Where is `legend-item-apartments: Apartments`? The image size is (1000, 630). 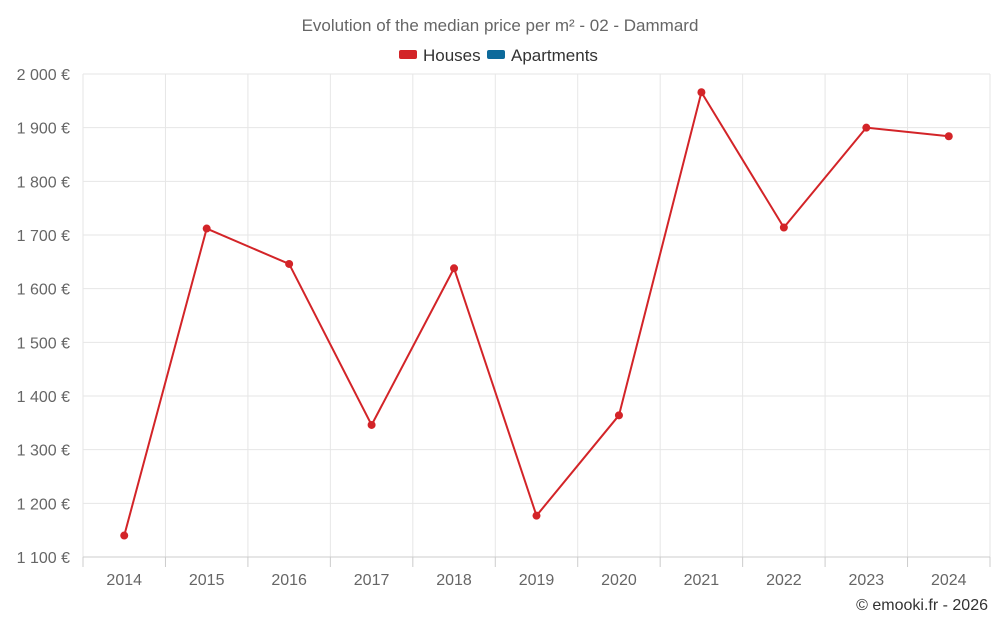
legend-item-apartments: Apartments is located at coordinates (542, 55).